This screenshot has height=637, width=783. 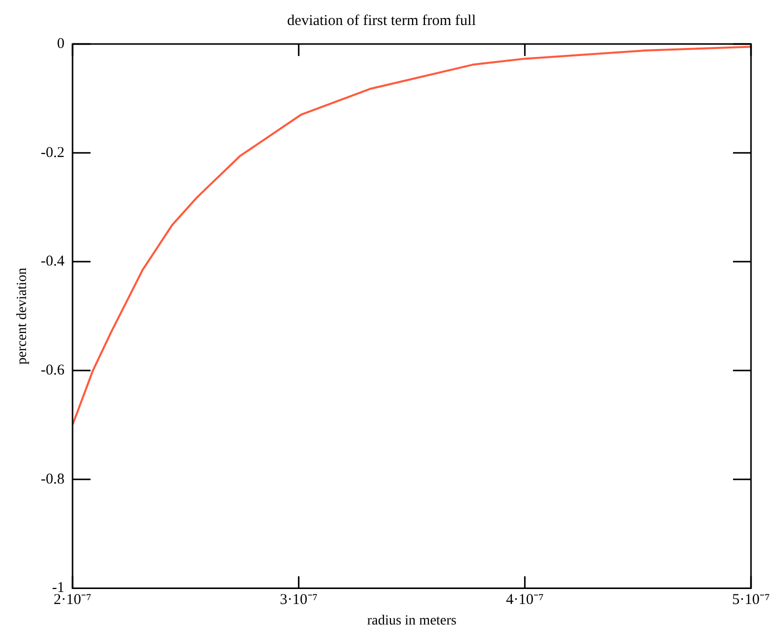 I want to click on x-tick-label: 3·10⁻⁷, so click(x=299, y=600).